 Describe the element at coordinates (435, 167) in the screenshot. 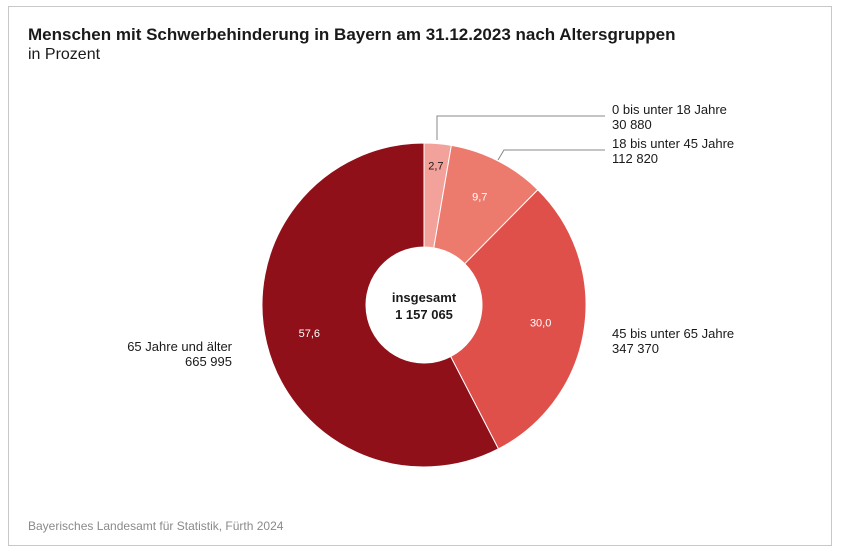

I see `value-label-0: 2,7` at that location.